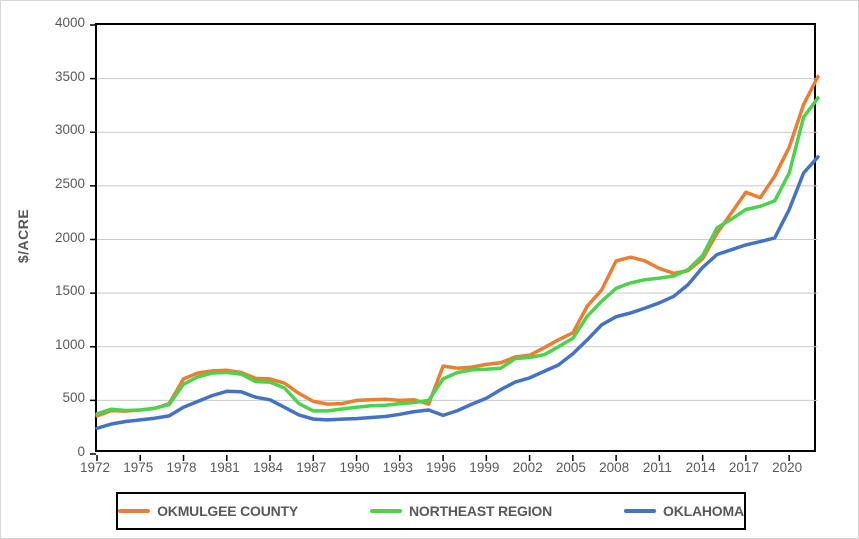  Describe the element at coordinates (69, 22) in the screenshot. I see `y-tick-label: 4000` at that location.